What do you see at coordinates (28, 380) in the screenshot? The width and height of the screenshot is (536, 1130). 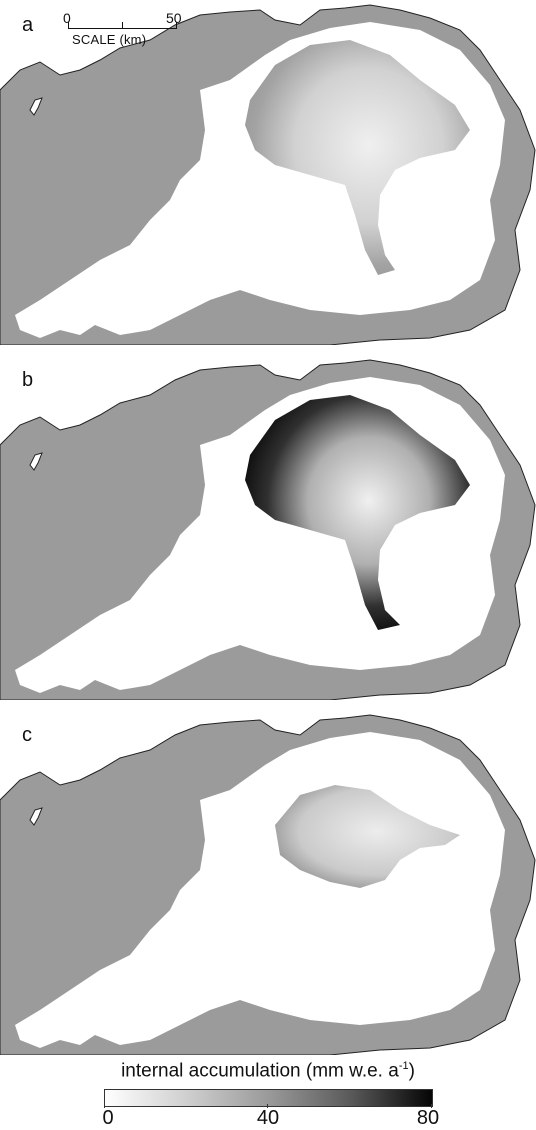 I see `panel-label-b: b` at bounding box center [28, 380].